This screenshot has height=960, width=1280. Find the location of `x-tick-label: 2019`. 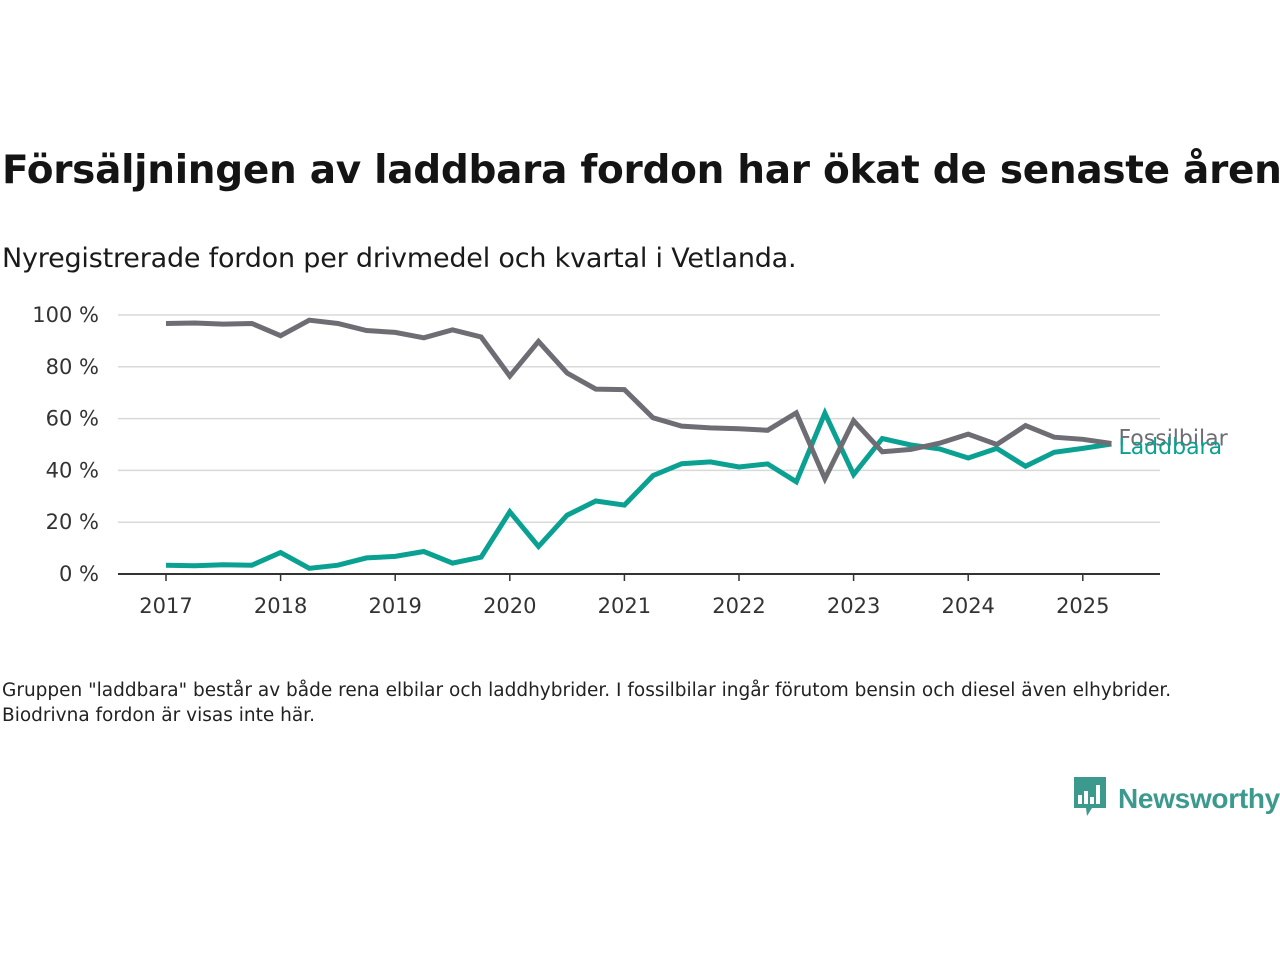

x-tick-label: 2019 is located at coordinates (394, 606).